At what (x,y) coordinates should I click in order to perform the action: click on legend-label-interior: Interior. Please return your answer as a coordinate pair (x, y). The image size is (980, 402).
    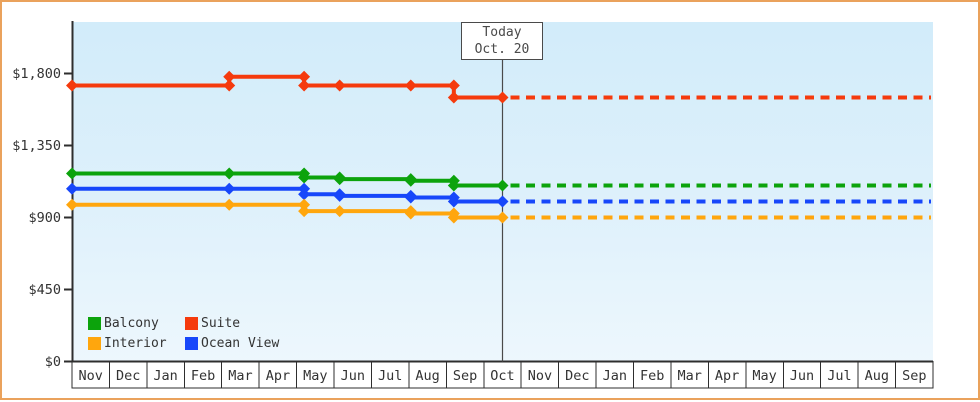
    Looking at the image, I should click on (135, 343).